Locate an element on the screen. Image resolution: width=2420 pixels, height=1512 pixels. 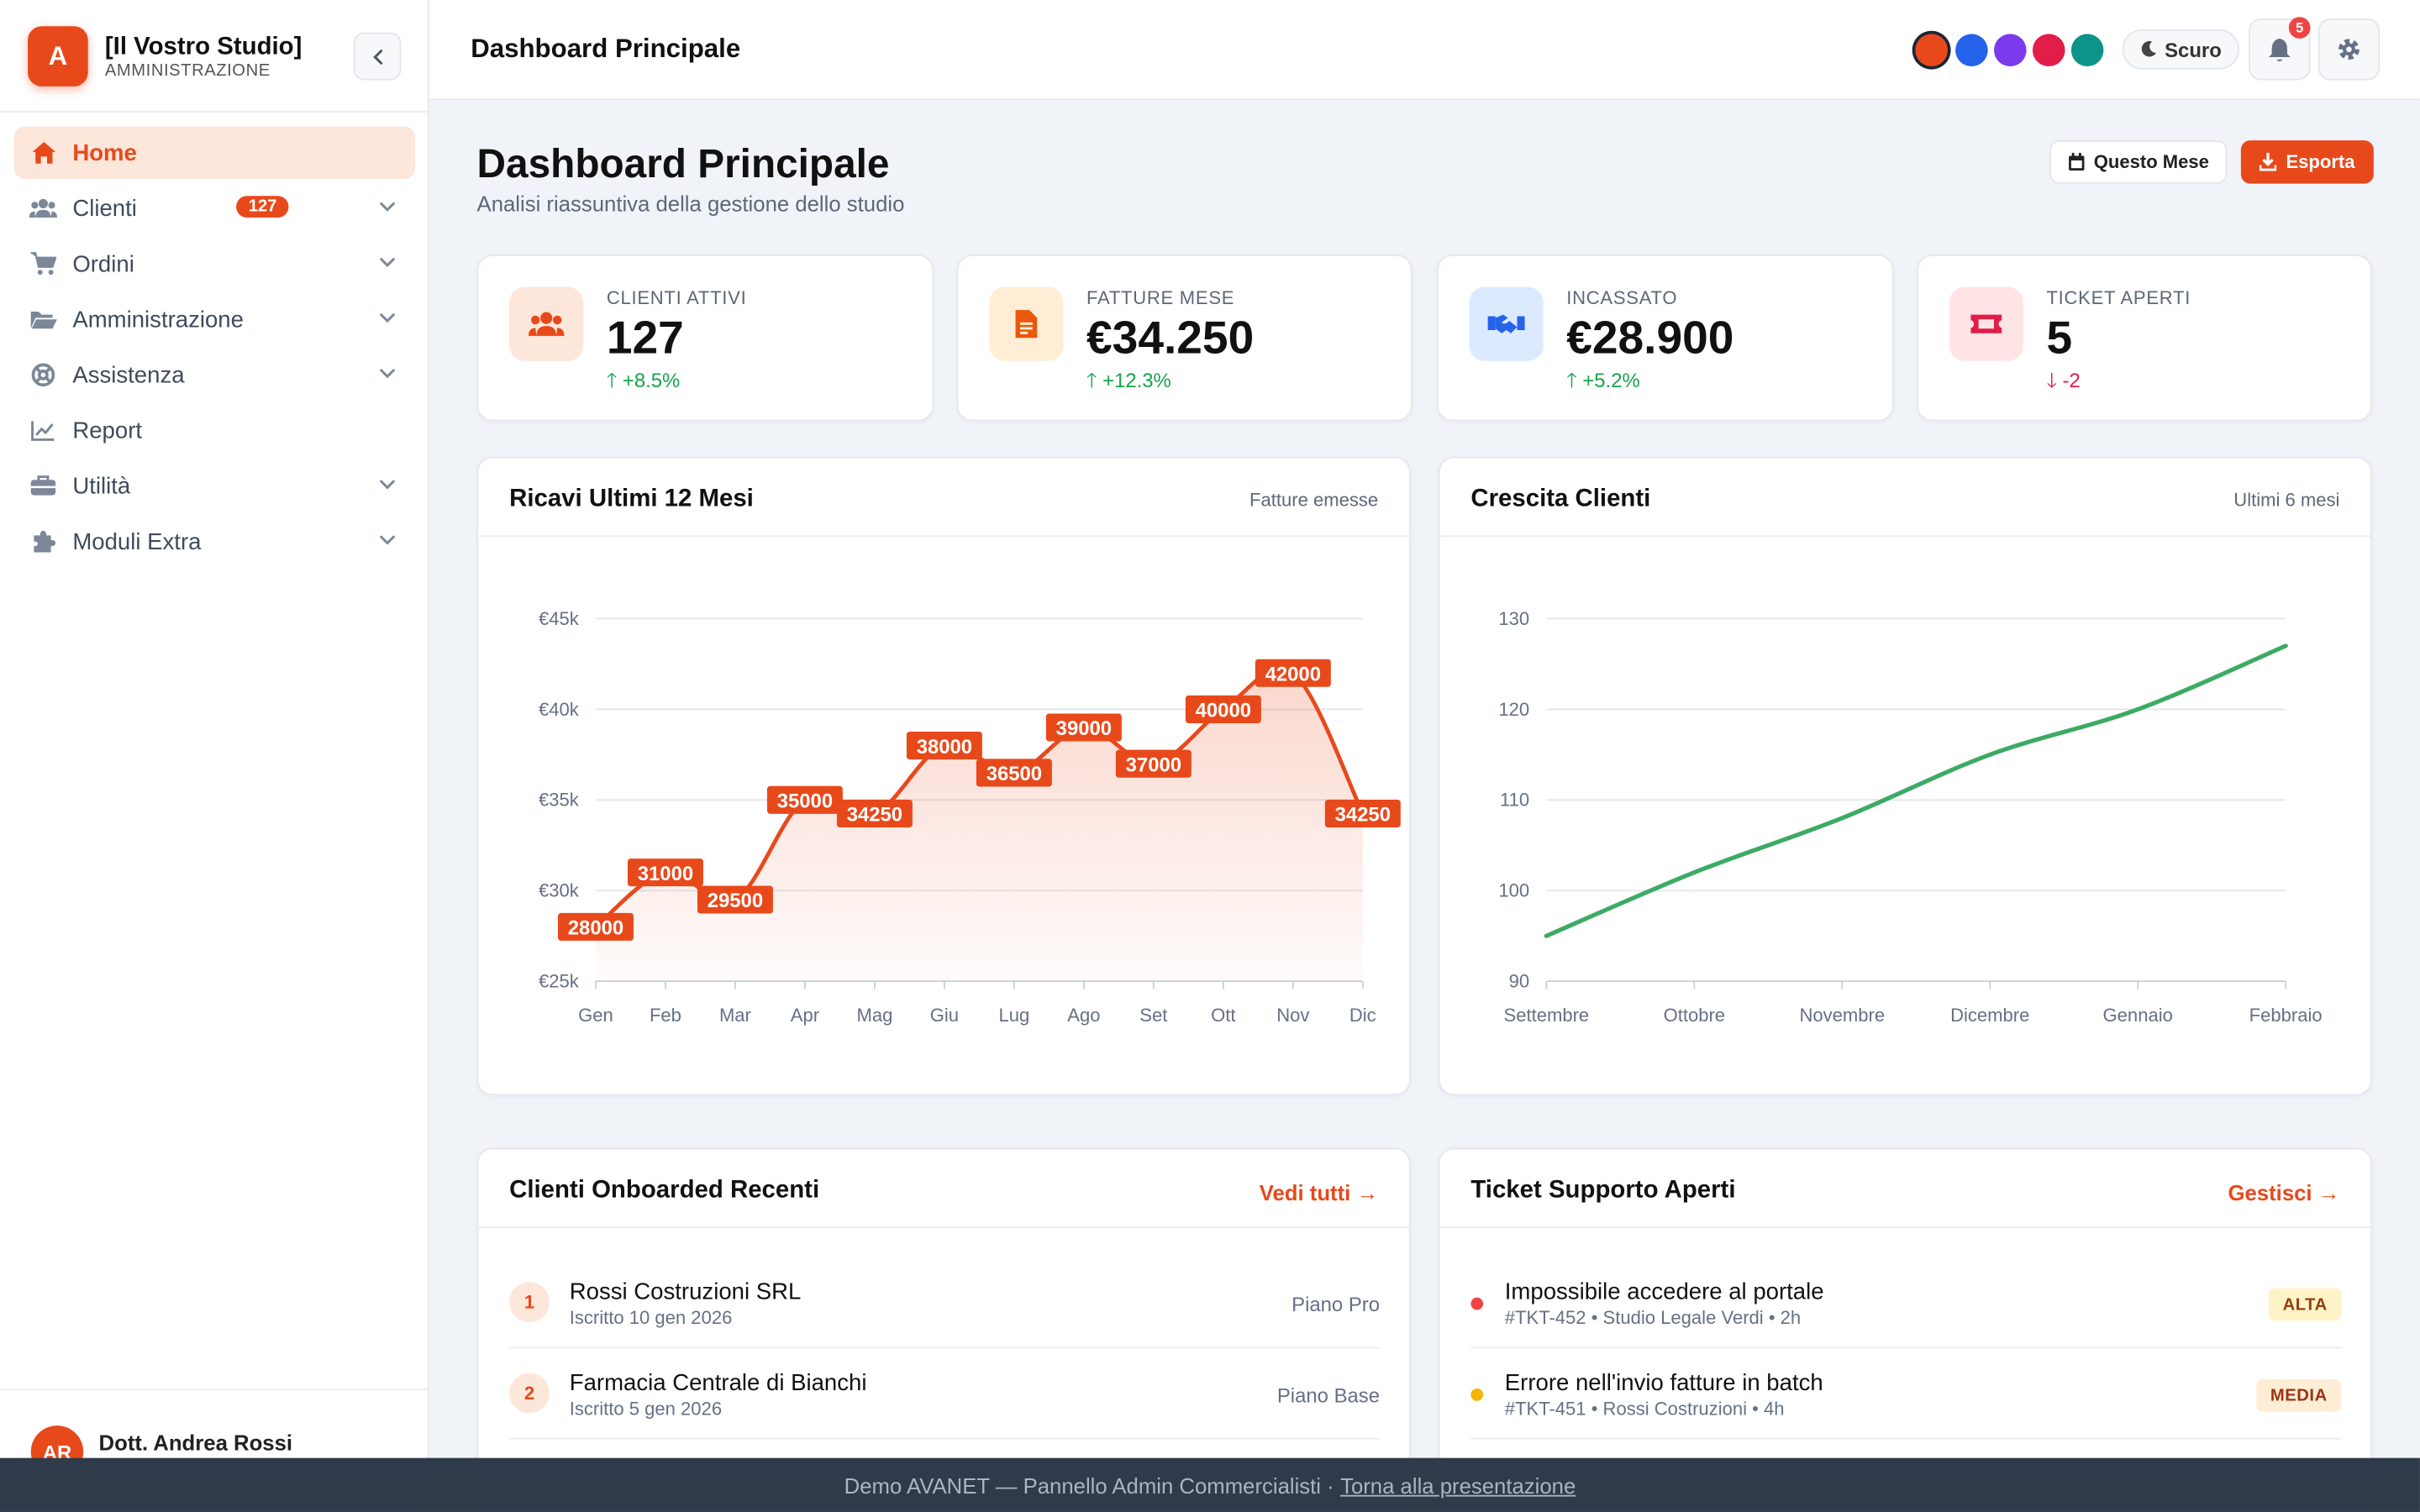
y-tick-label: 110 is located at coordinates (1514, 800).